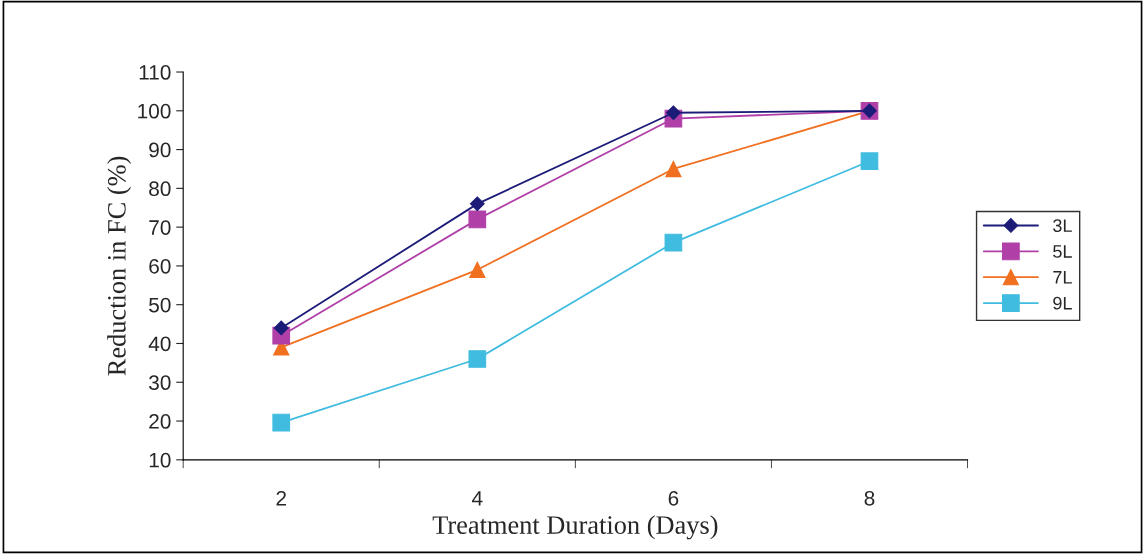 This screenshot has height=554, width=1145. Describe the element at coordinates (119, 266) in the screenshot. I see `y-axis-title: Reduction in FC (%)` at that location.